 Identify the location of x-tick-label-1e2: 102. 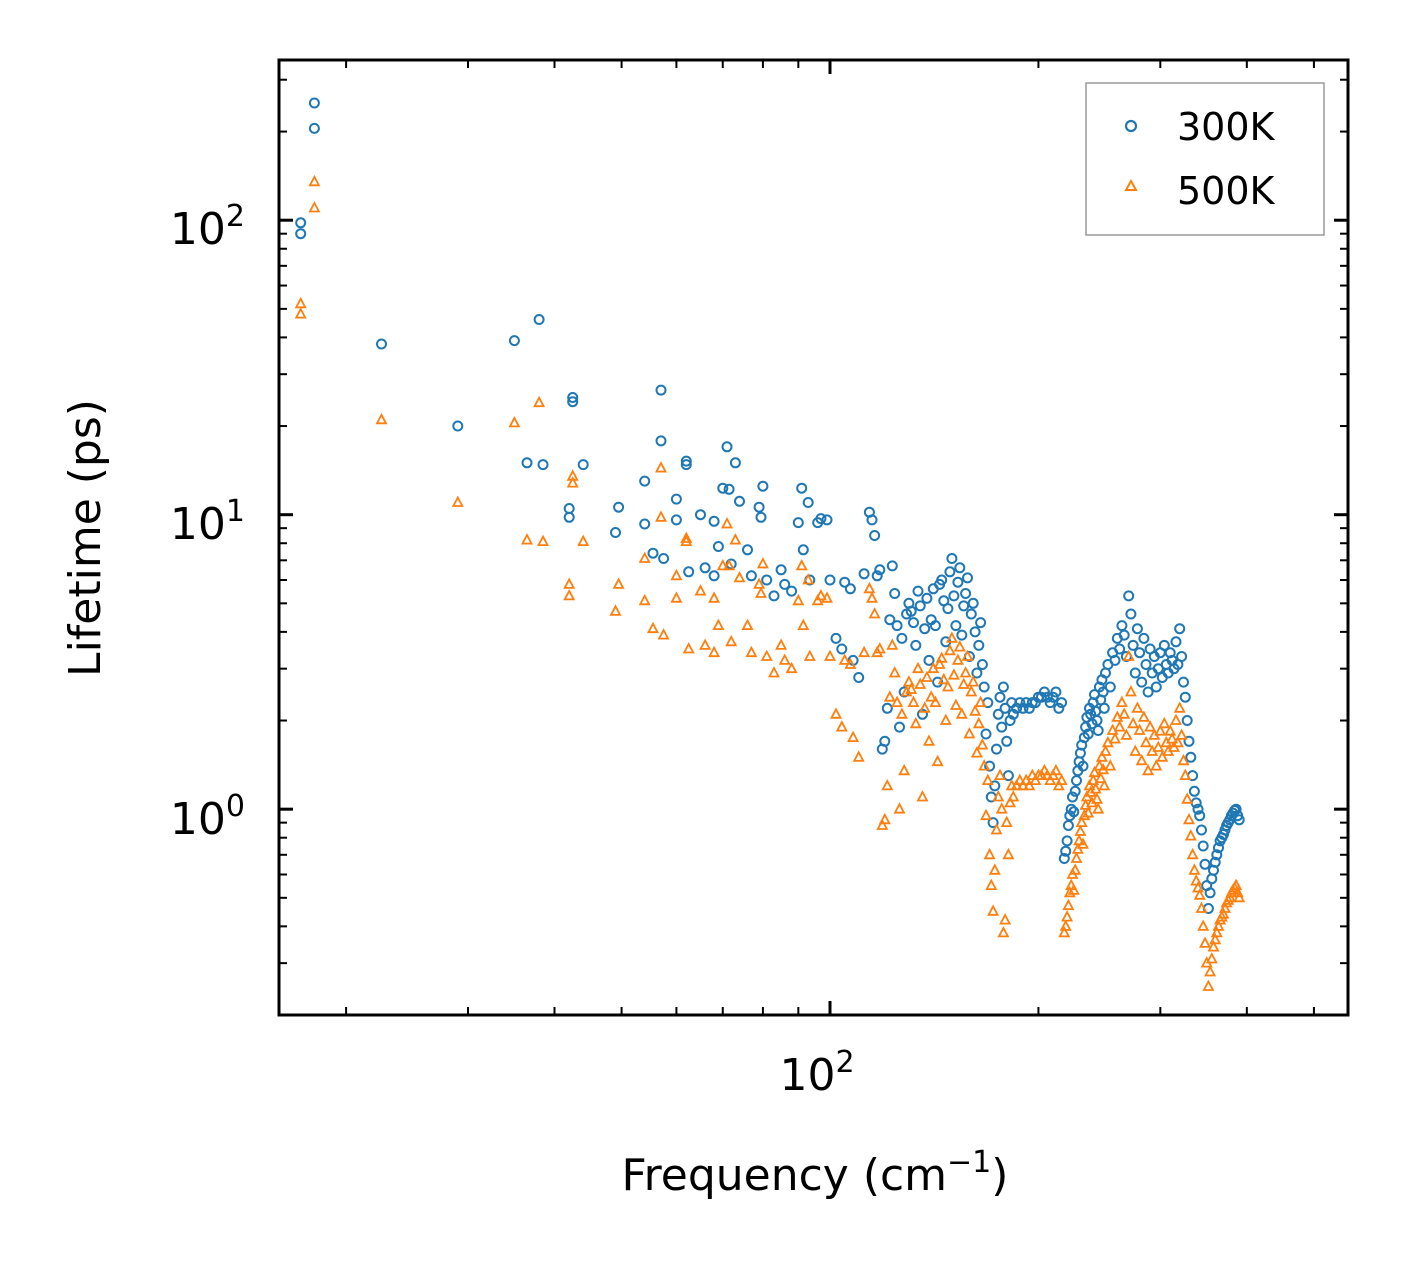
(816, 1073).